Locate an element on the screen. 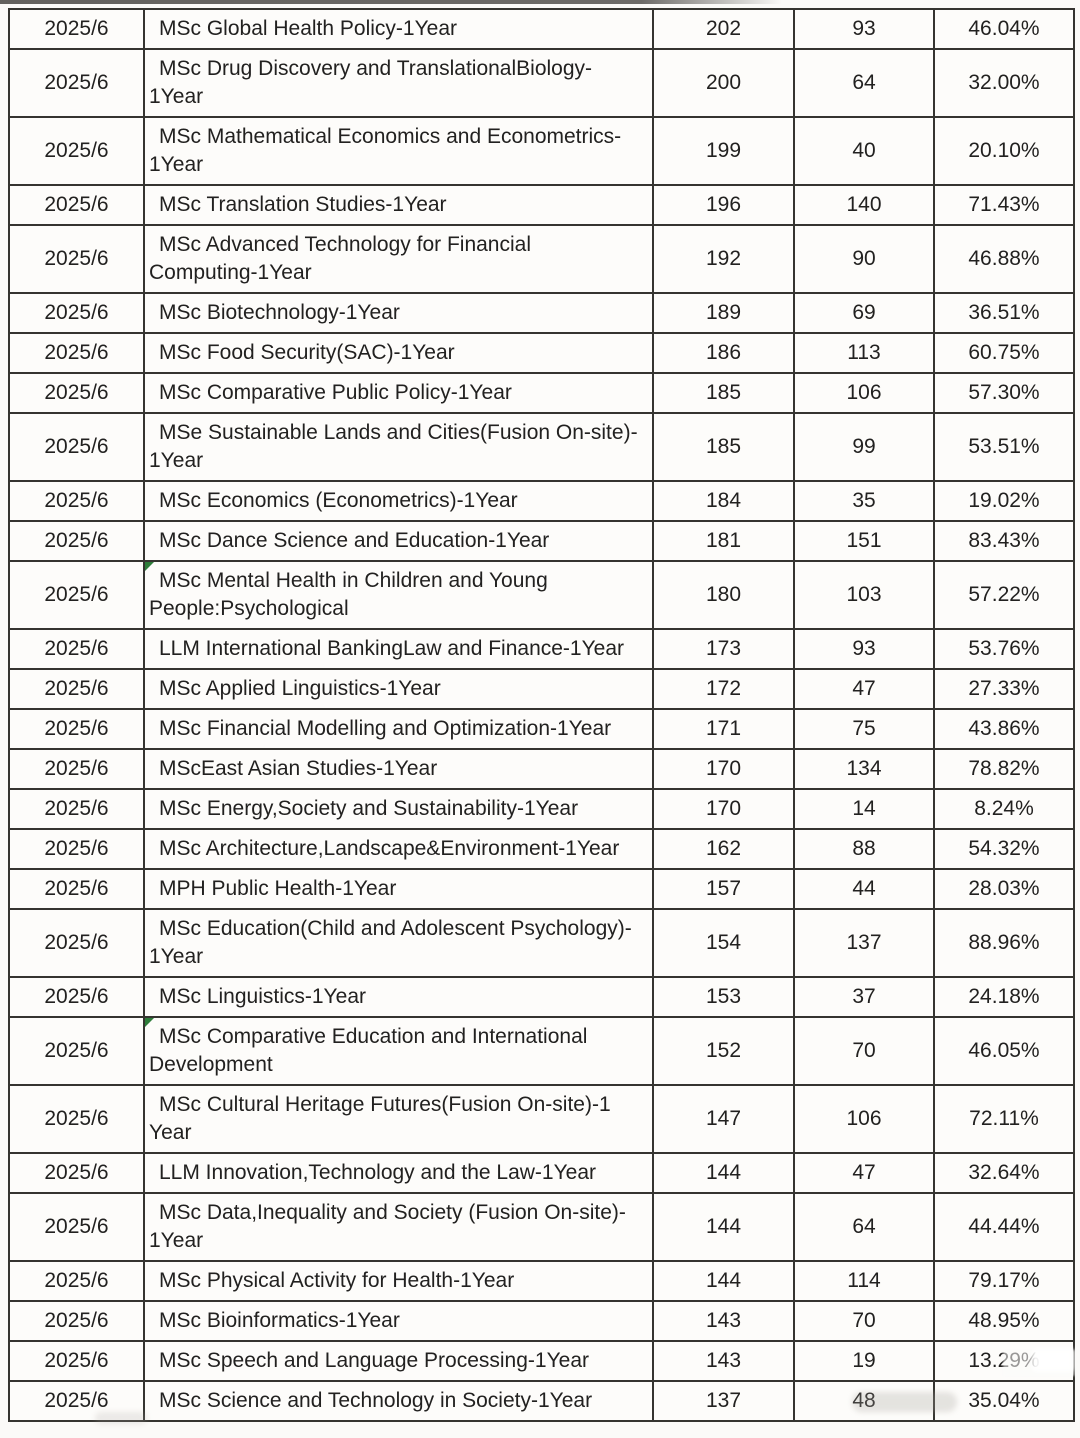 This screenshot has height=1438, width=1080. percent-cell: 32.64% is located at coordinates (1004, 1173).